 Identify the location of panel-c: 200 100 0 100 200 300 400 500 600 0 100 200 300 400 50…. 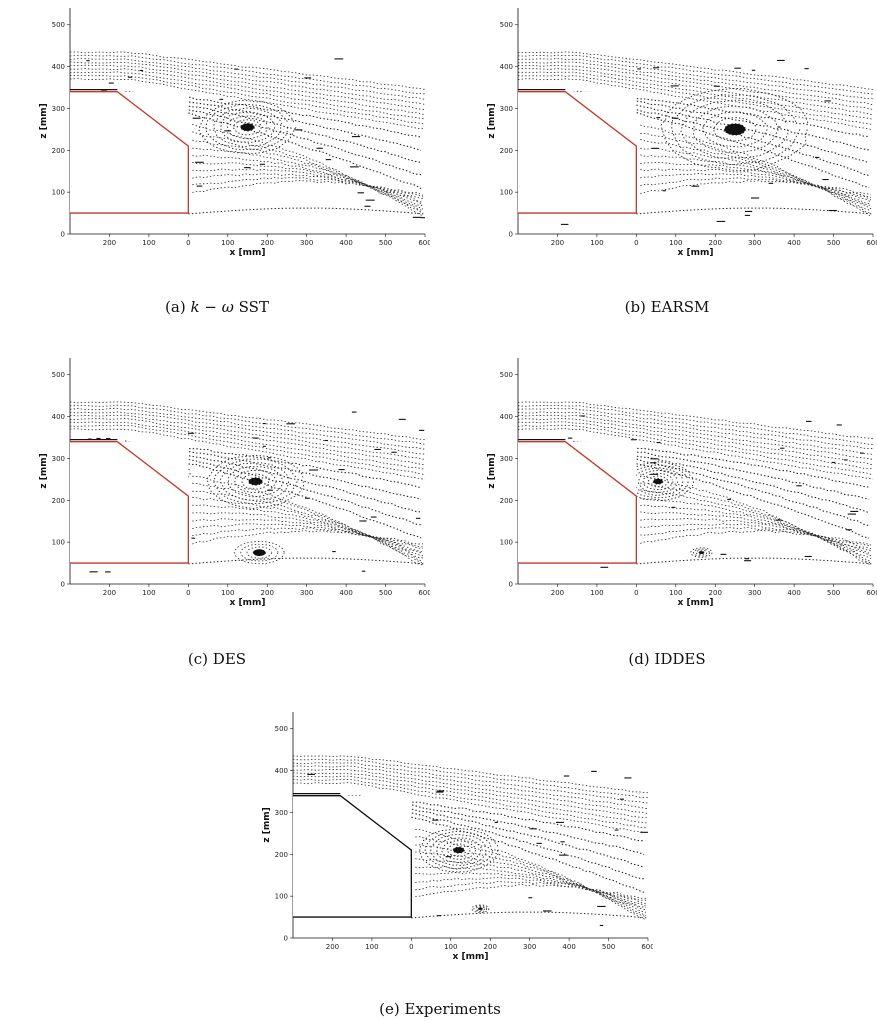
(230, 483).